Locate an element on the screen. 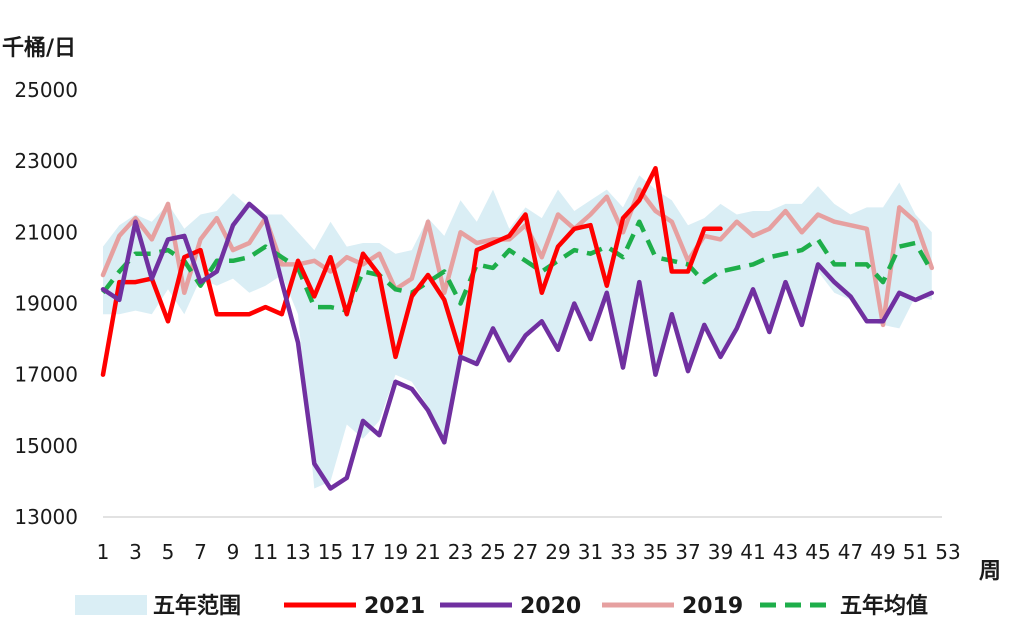 Image resolution: width=1010 pixels, height=630 pixels. x-unit-label: 周 is located at coordinates (990, 571).